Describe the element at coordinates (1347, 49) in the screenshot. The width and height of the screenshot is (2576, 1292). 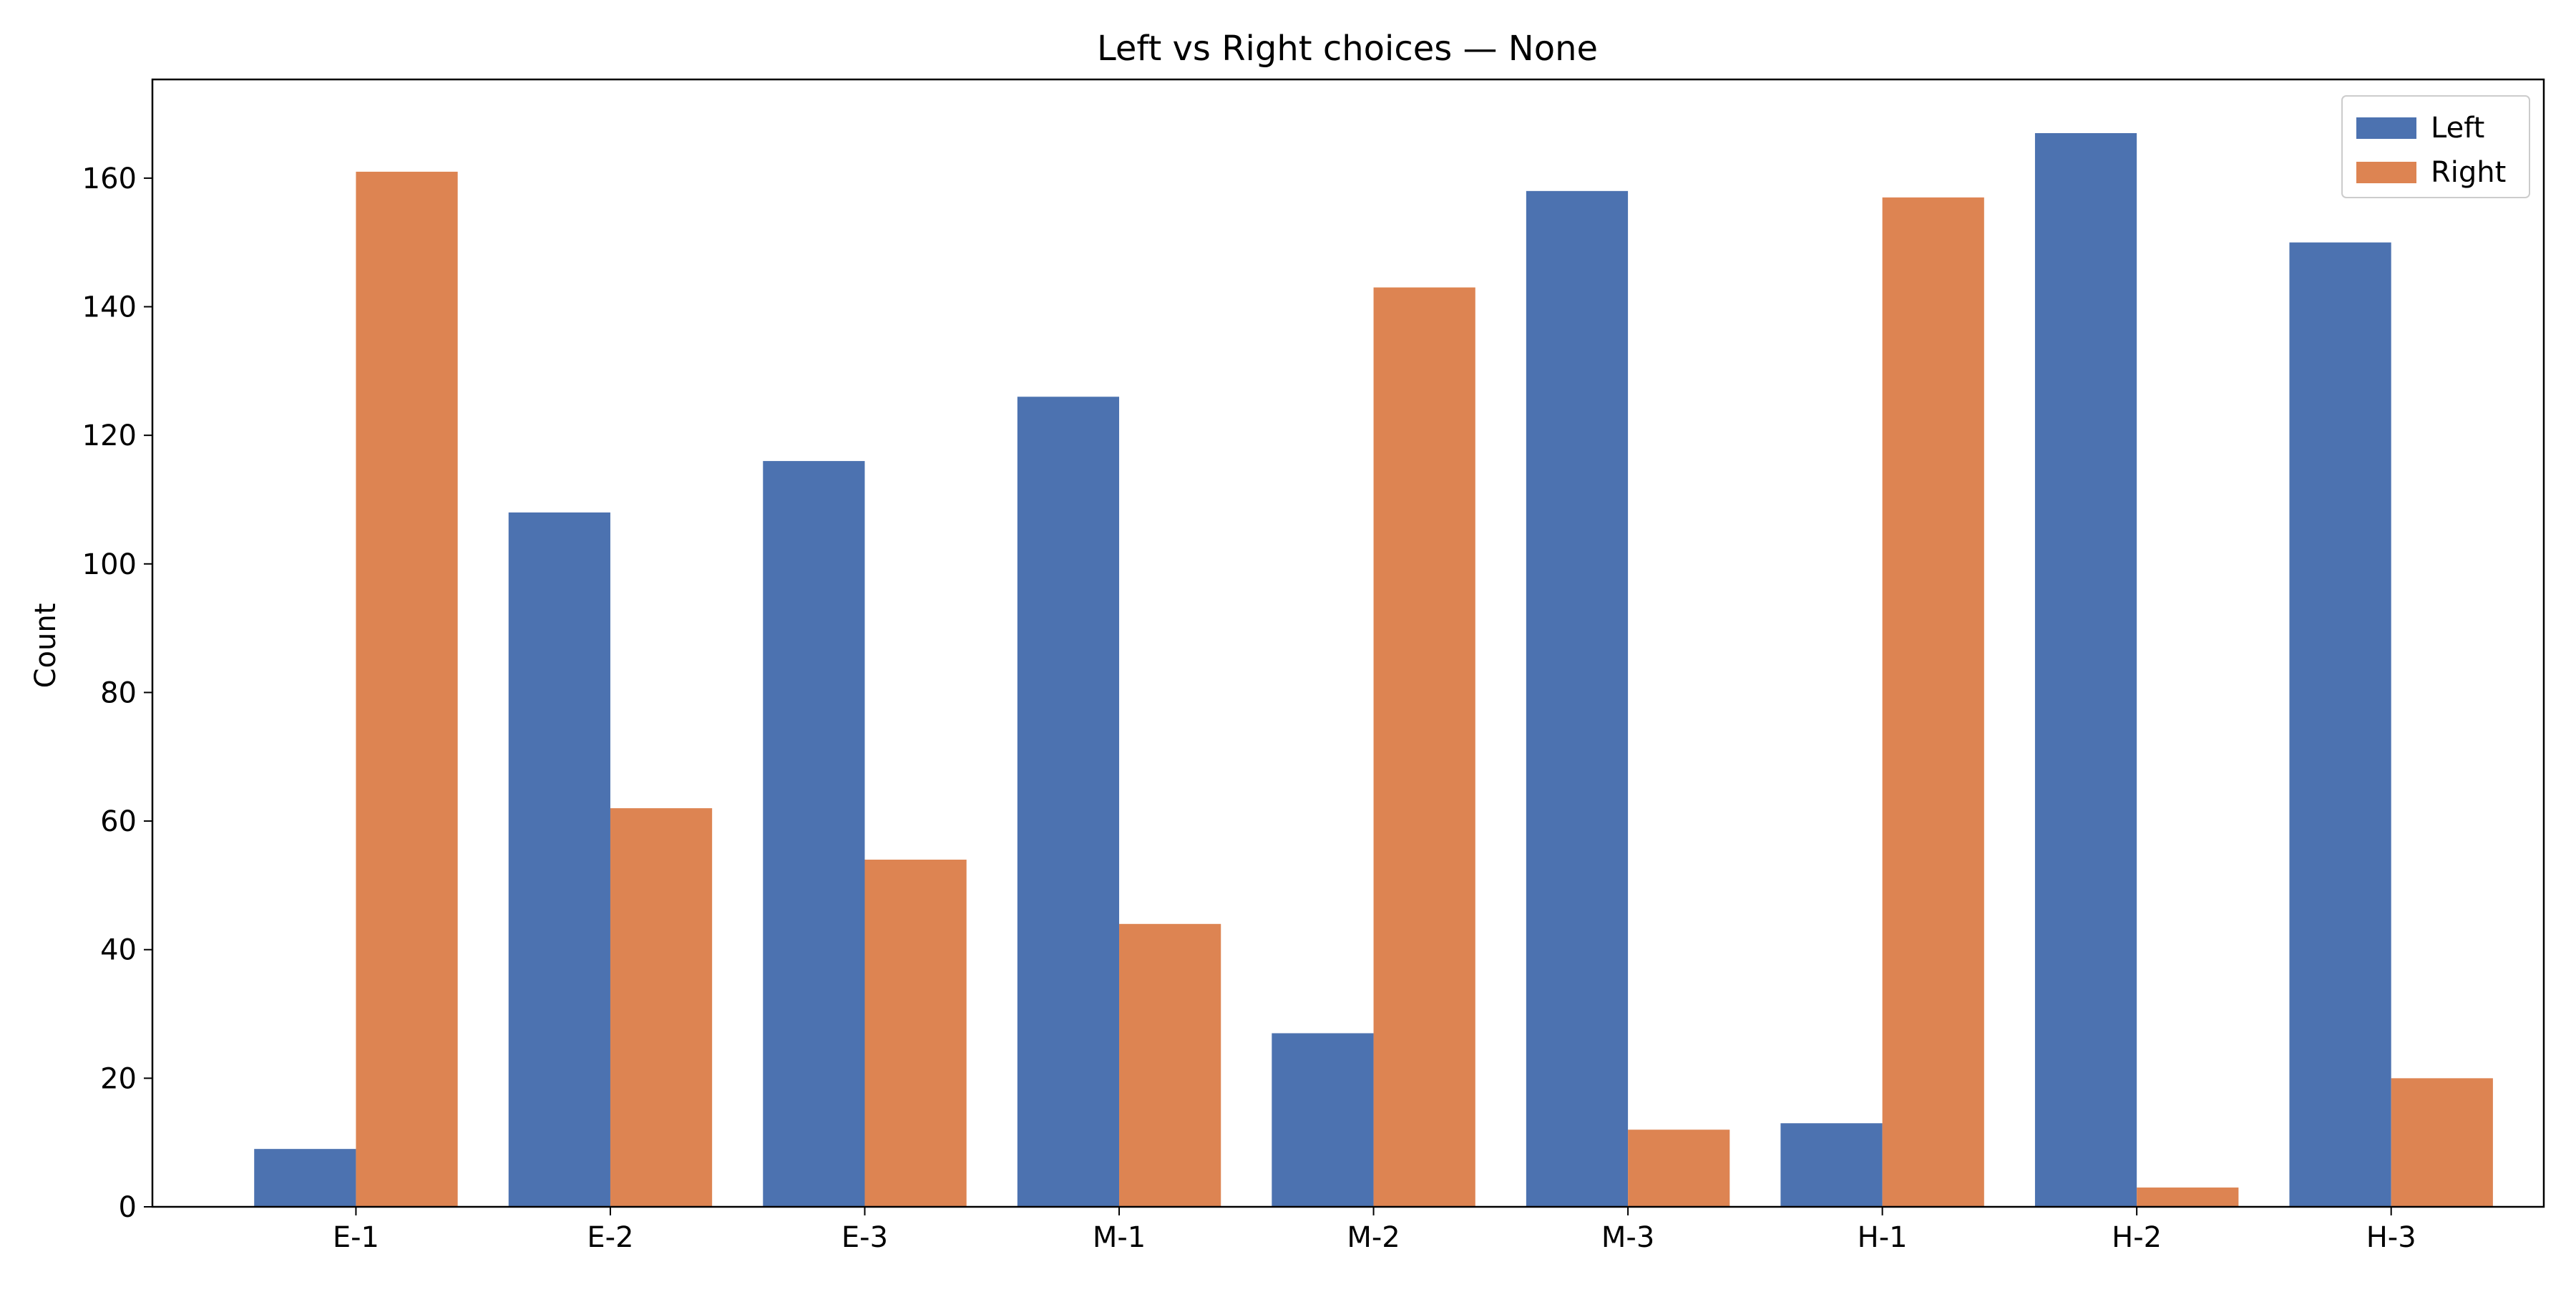
I see `chart-title: Left vs Right choices — None` at that location.